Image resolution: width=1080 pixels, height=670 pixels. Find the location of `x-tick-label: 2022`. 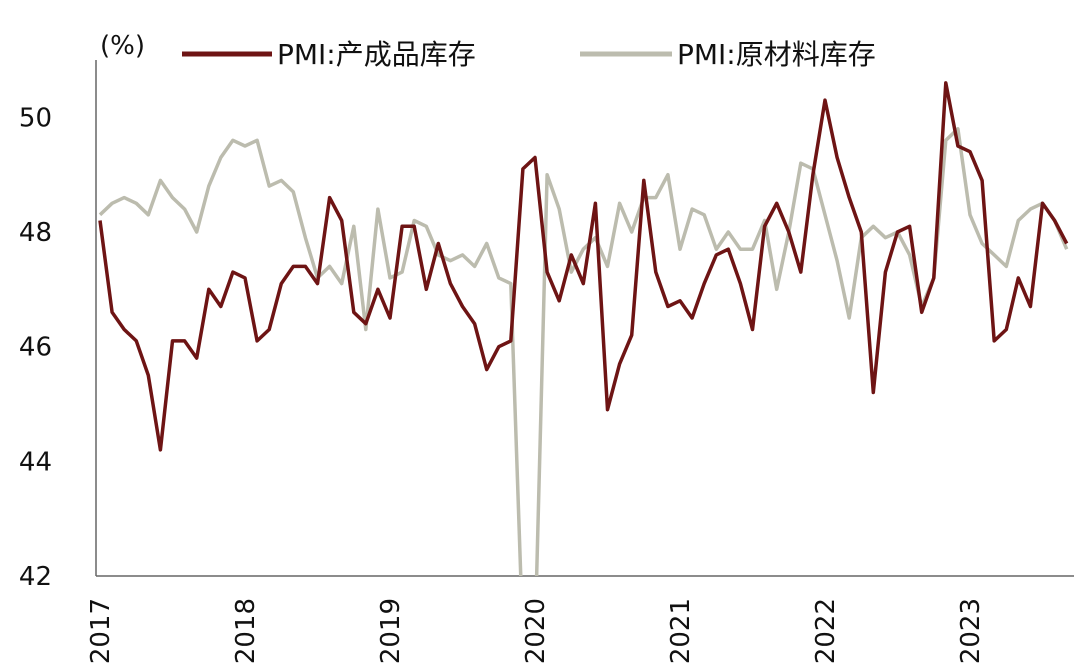

x-tick-label: 2022 is located at coordinates (826, 631).